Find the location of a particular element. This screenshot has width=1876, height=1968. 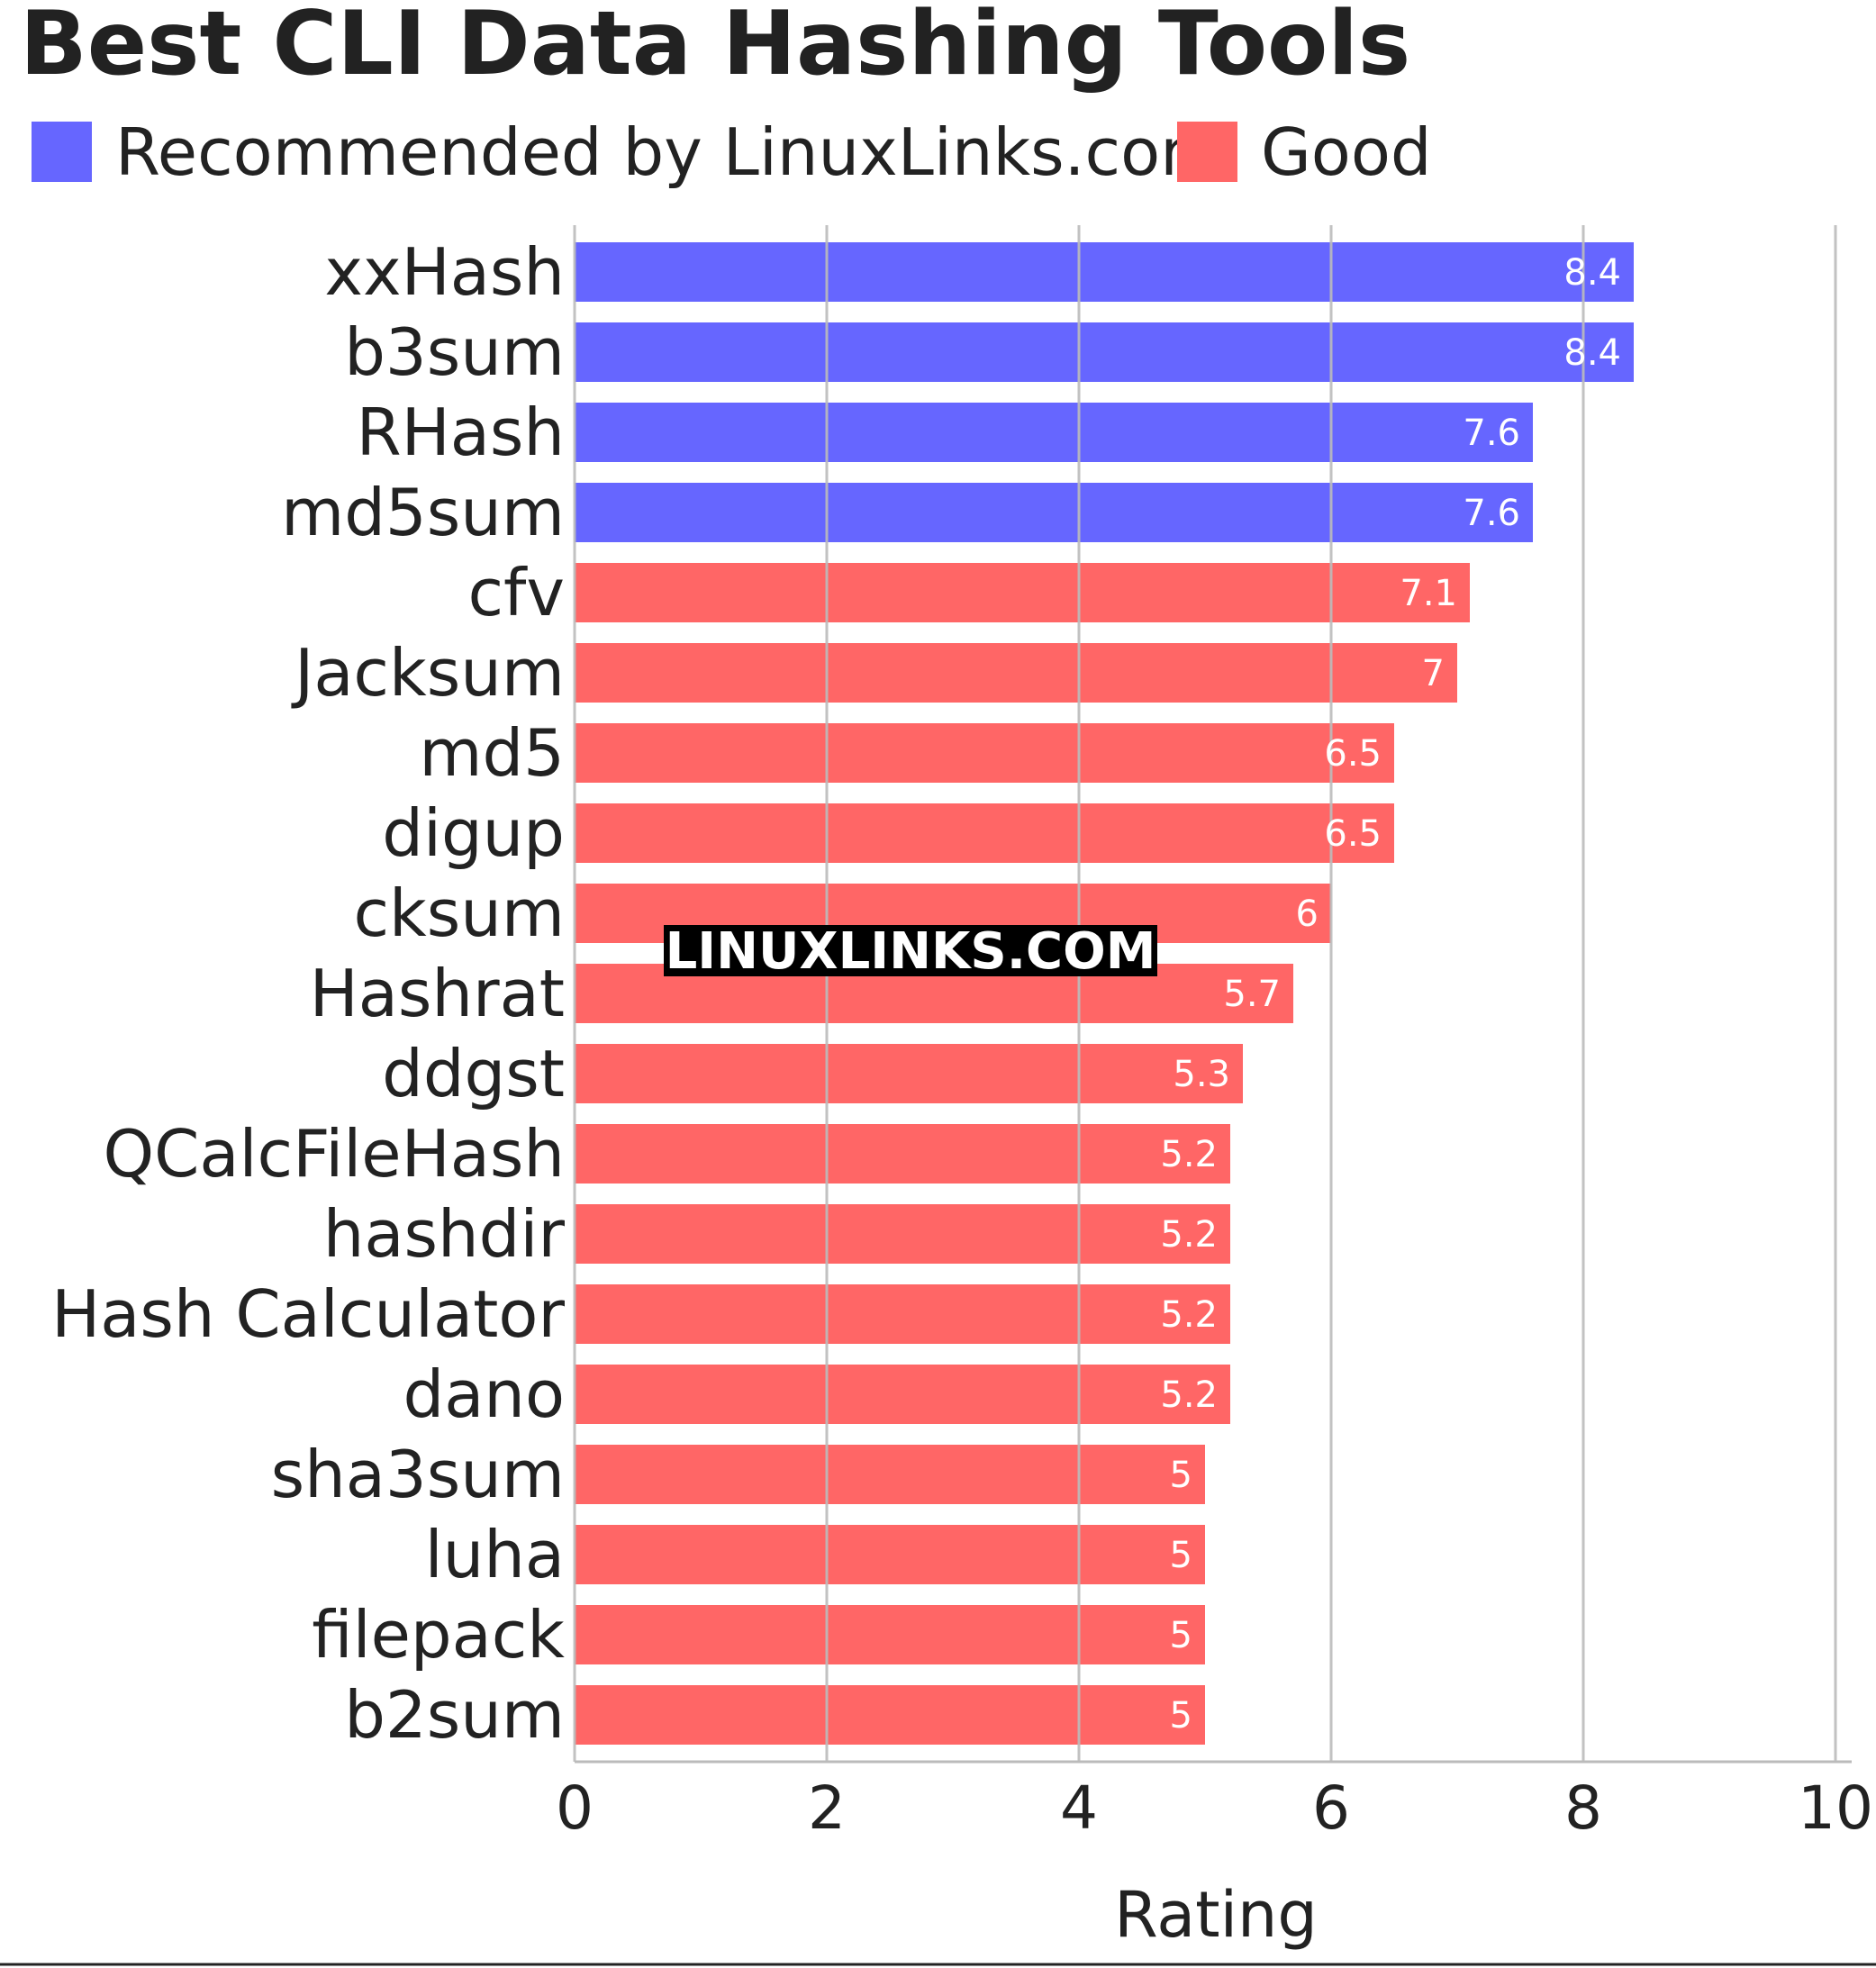

value-label-rhash: 7.6 is located at coordinates (1491, 434).